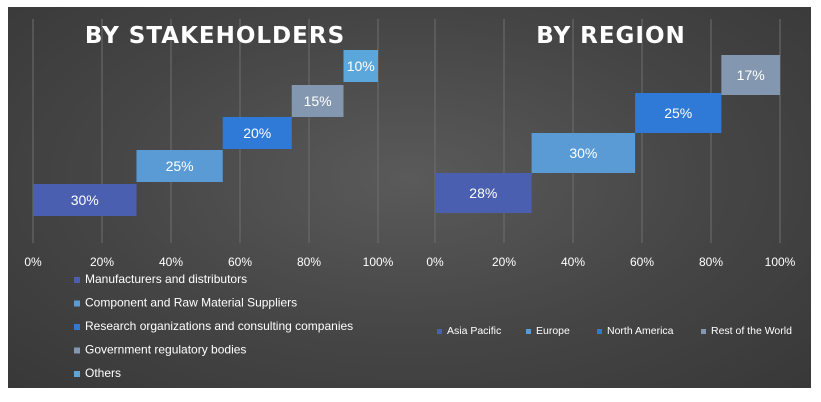  Describe the element at coordinates (103, 373) in the screenshot. I see `stakeholders-legend-label: Others` at that location.